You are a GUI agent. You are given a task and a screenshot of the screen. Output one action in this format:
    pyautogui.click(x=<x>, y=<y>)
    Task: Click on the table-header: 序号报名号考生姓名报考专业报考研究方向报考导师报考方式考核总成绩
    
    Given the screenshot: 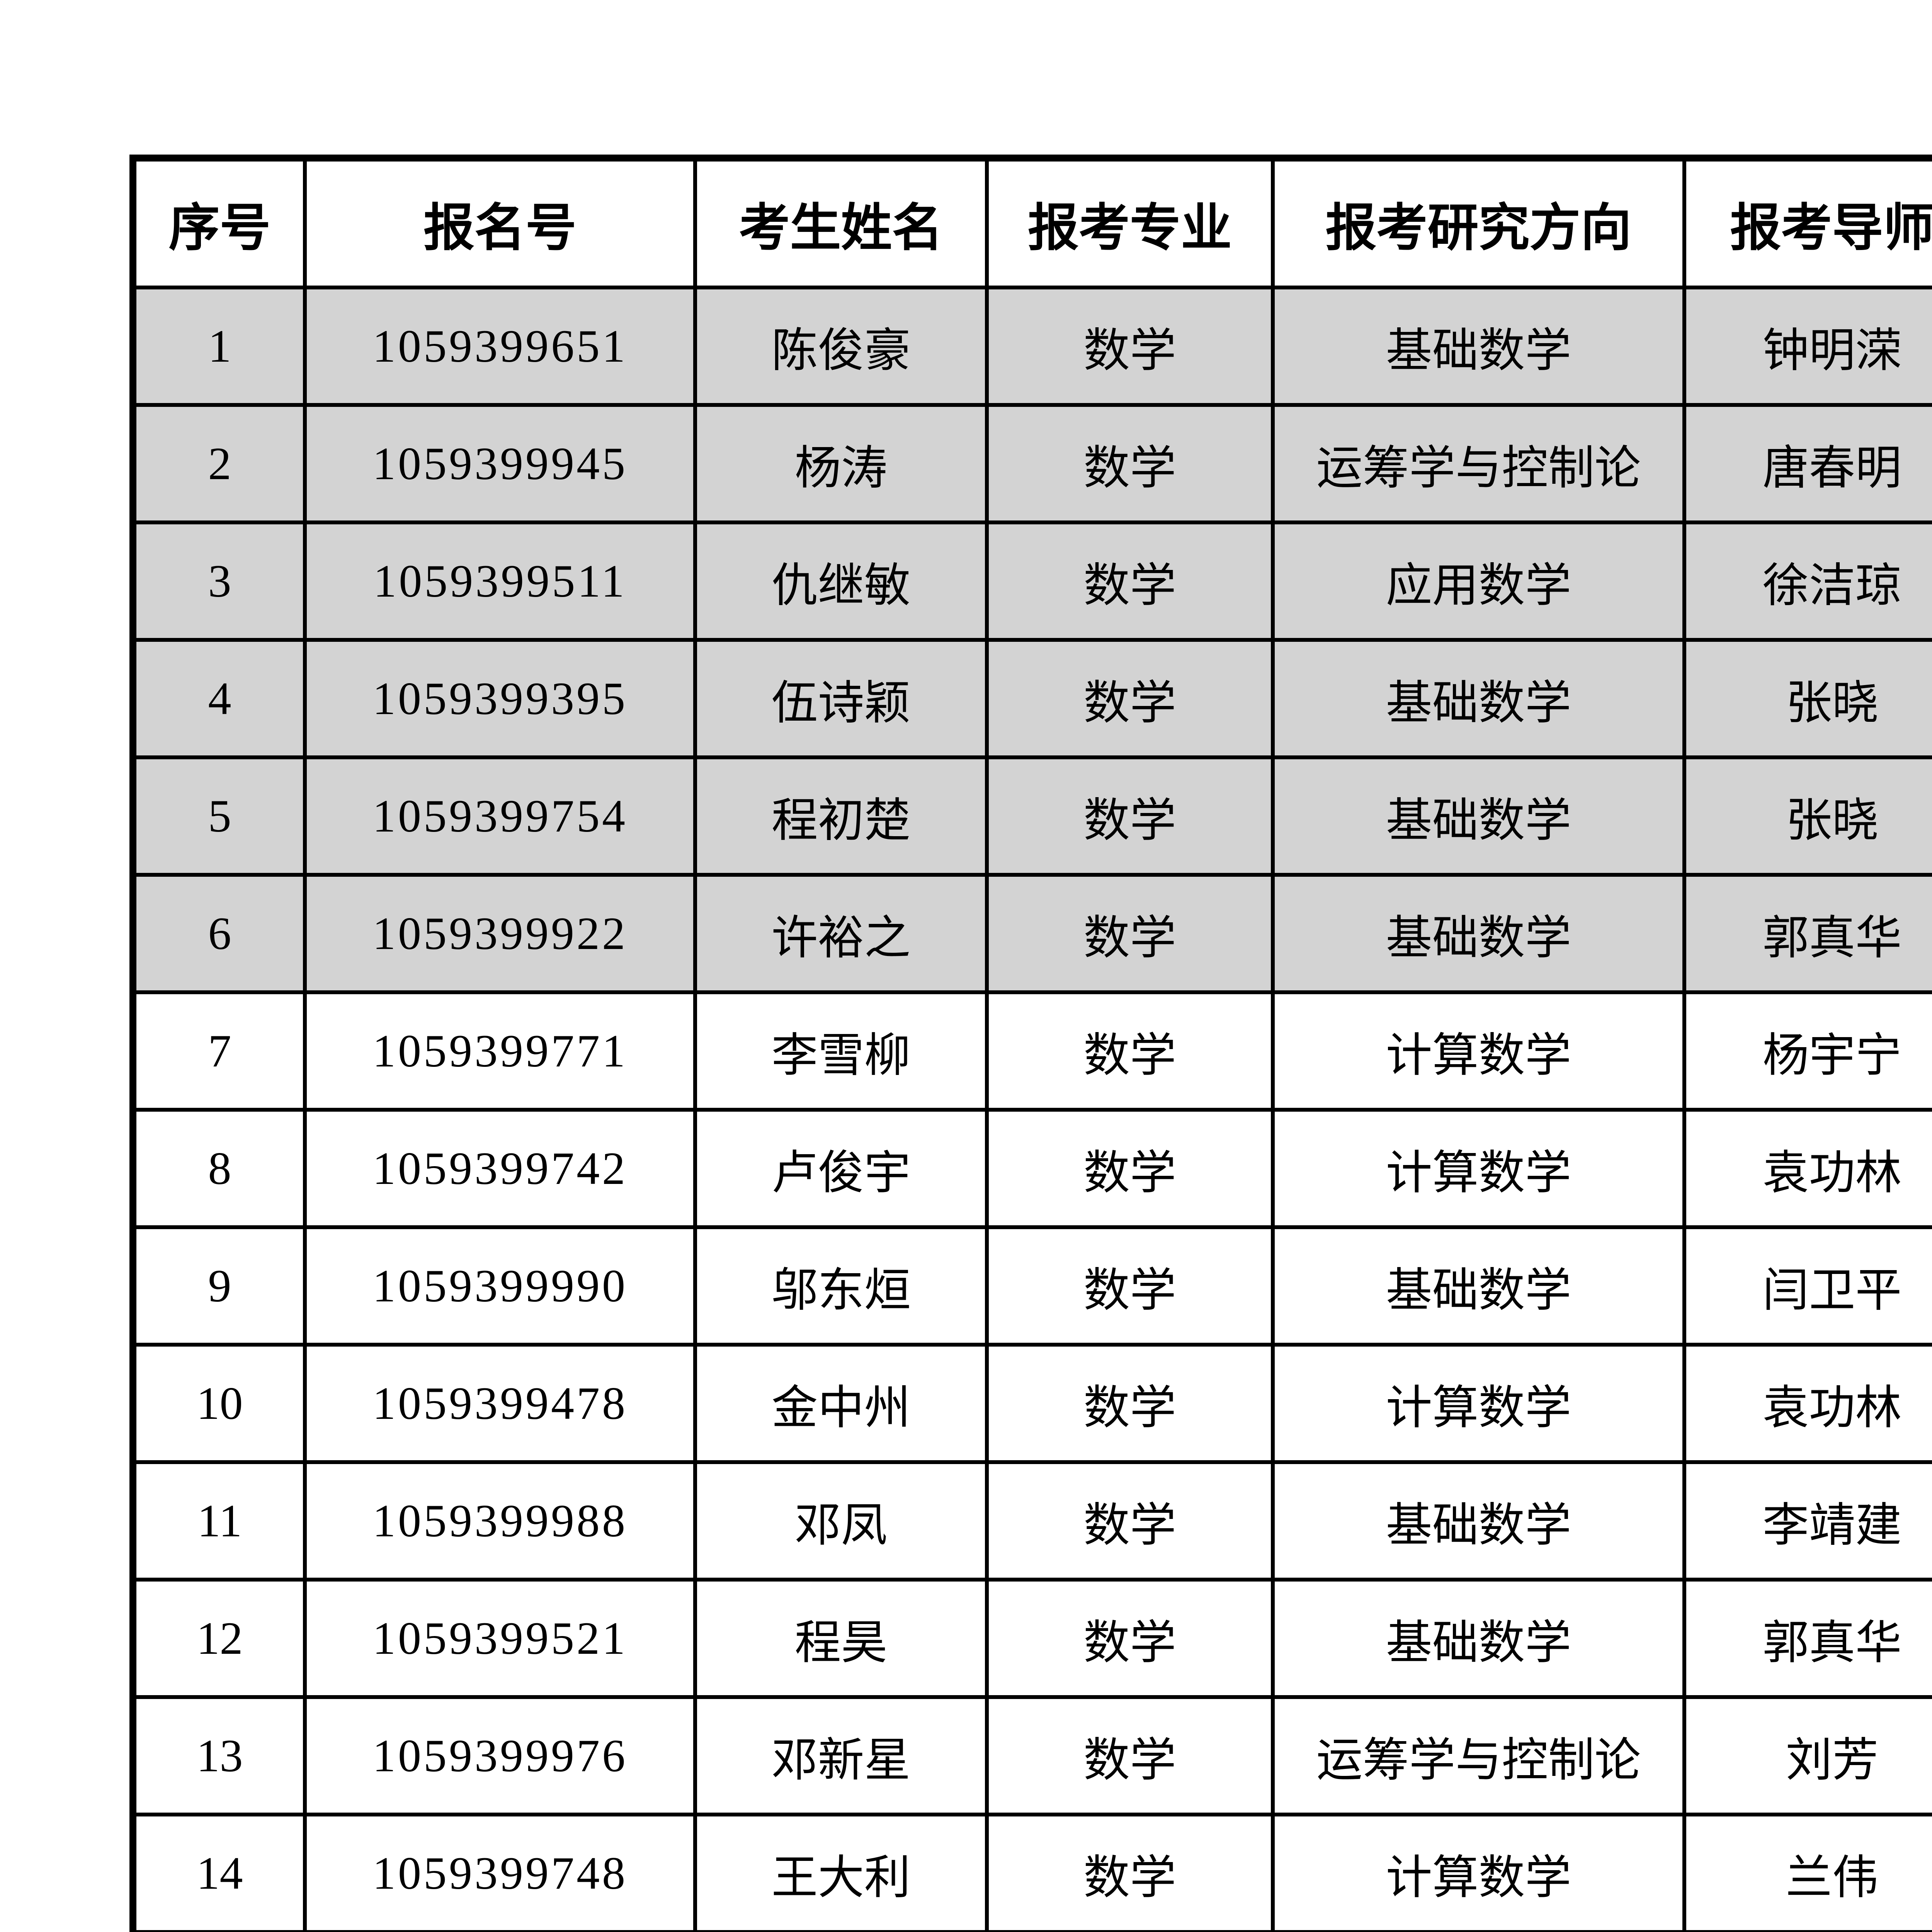 What is the action you would take?
    pyautogui.click(x=1031, y=223)
    